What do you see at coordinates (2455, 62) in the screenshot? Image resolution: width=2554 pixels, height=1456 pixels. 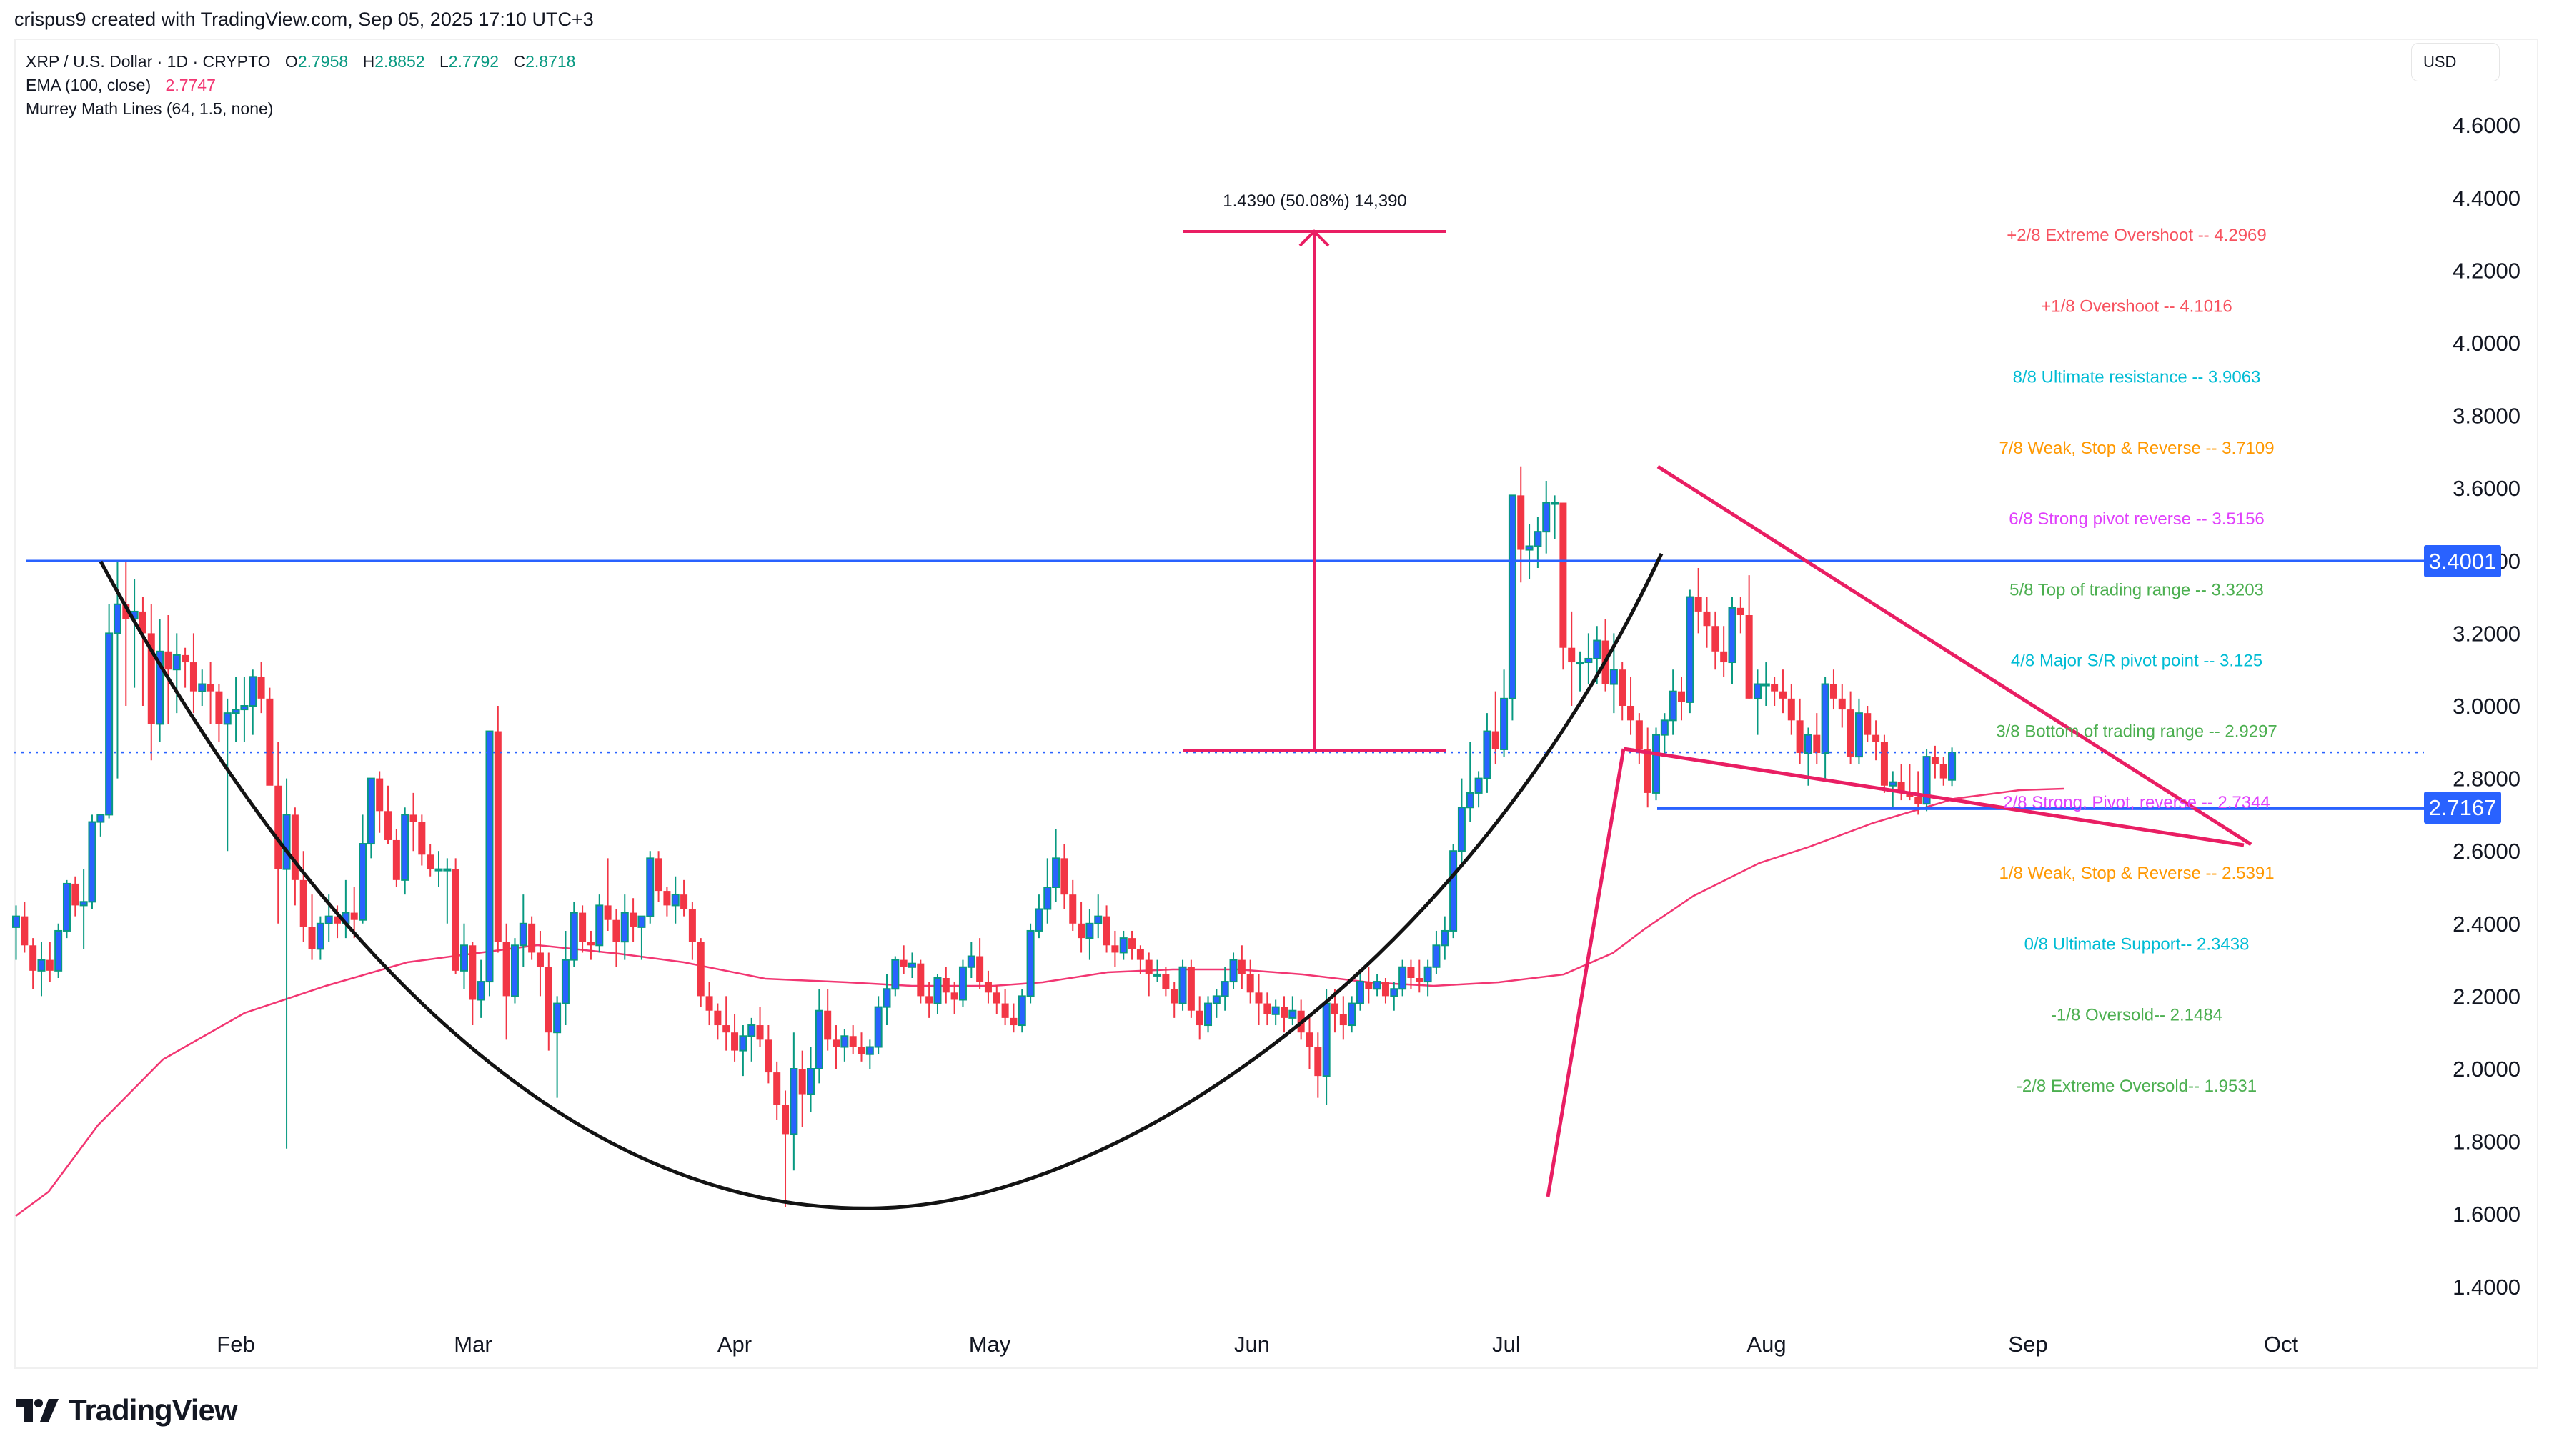 I see `currency-button: USD` at bounding box center [2455, 62].